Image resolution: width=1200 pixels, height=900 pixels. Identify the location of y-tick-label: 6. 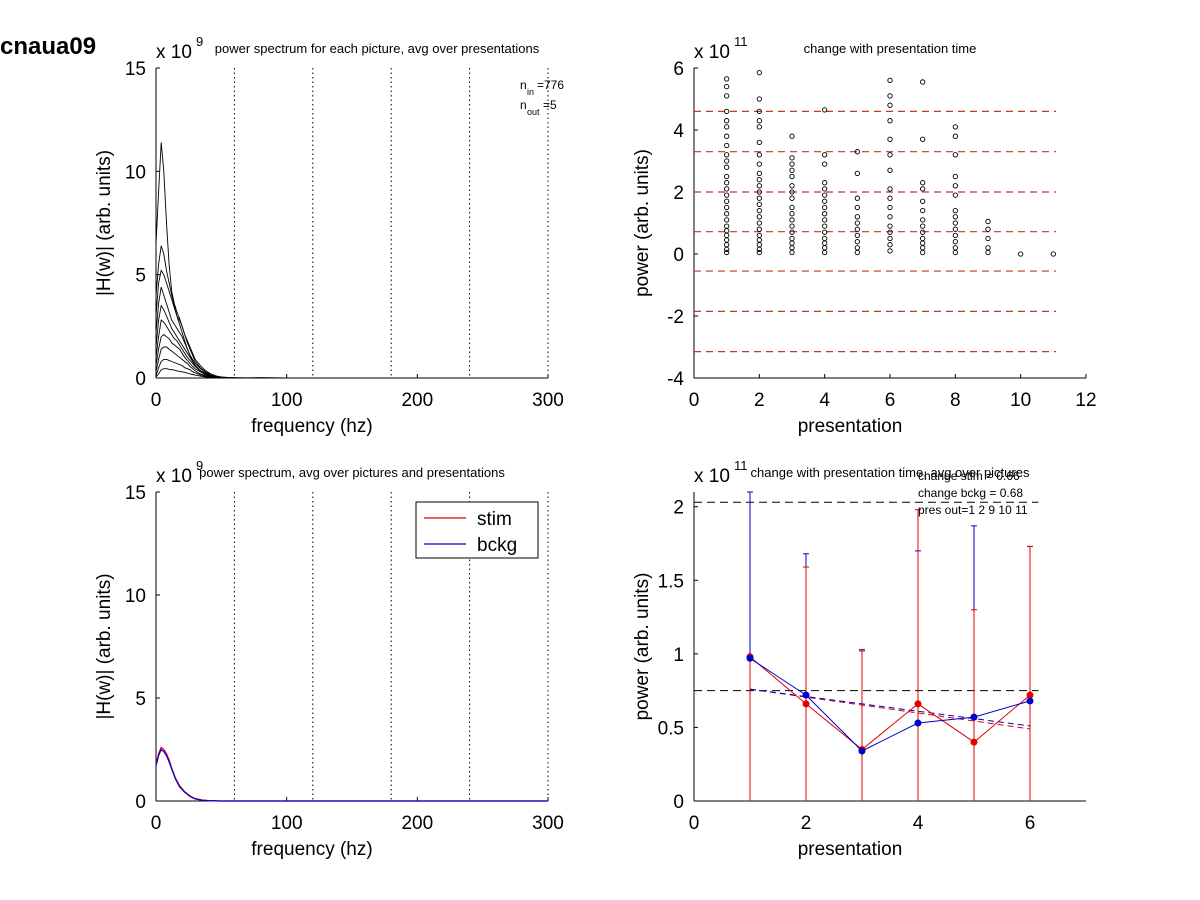
(678, 69).